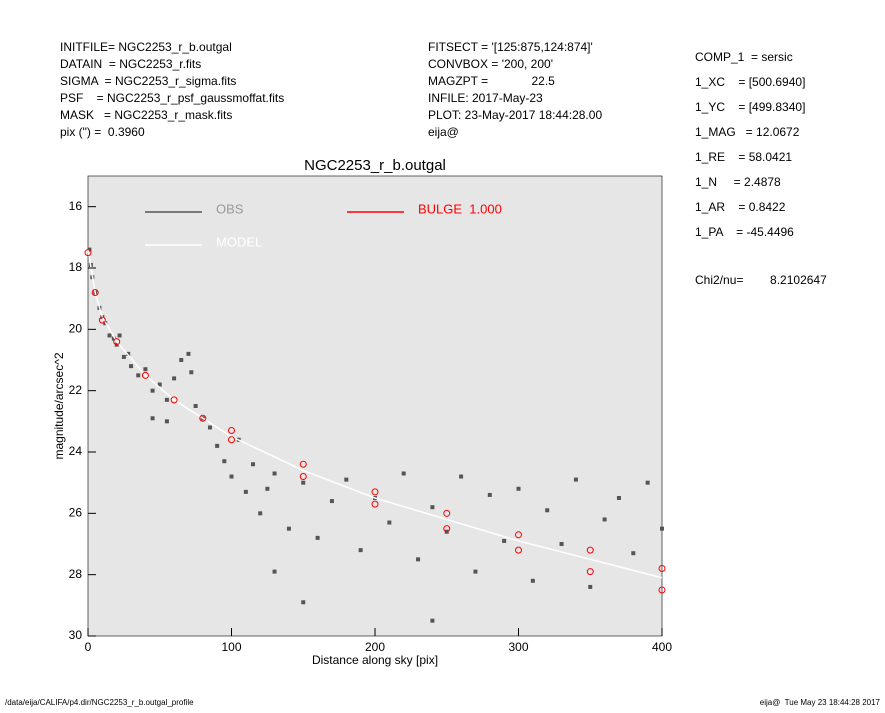  Describe the element at coordinates (76, 267) in the screenshot. I see `y-tick-label: 18` at that location.